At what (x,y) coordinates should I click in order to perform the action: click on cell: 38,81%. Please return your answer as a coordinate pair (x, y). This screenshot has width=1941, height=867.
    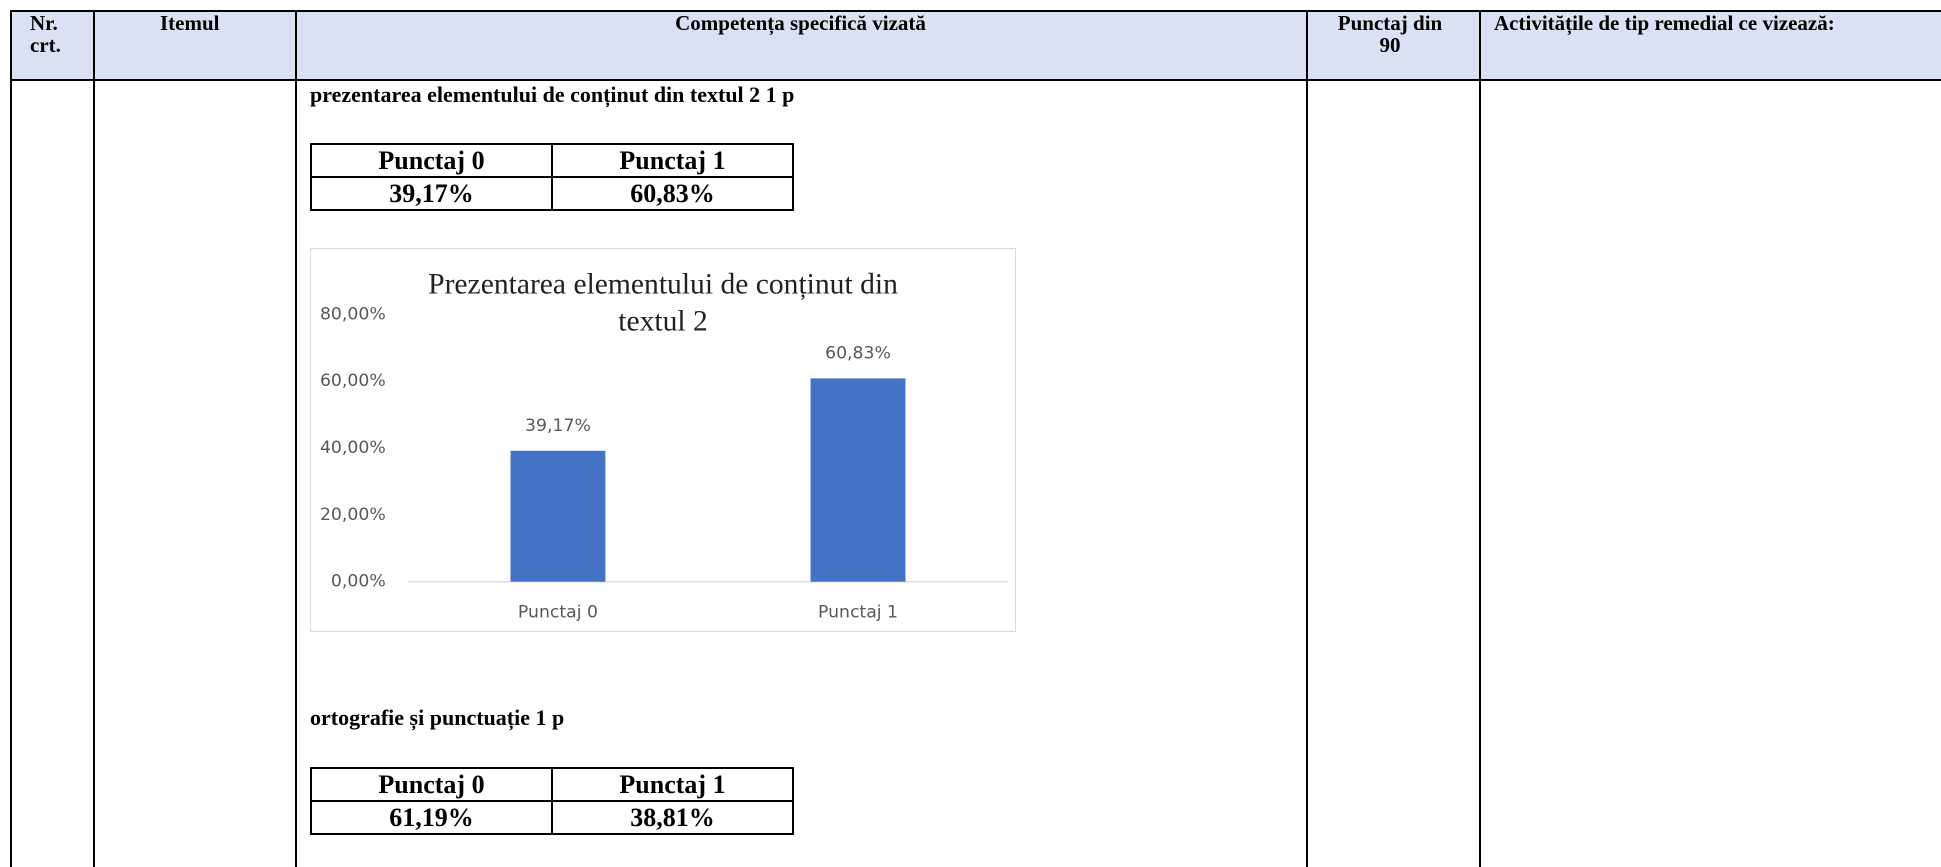
    Looking at the image, I should click on (672, 817).